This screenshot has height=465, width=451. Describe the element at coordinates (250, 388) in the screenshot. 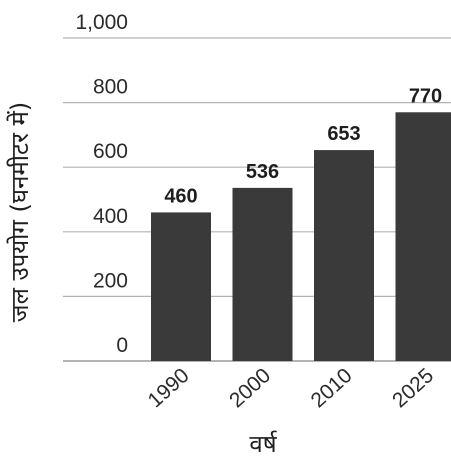

I see `x-tick-label: 2000` at that location.